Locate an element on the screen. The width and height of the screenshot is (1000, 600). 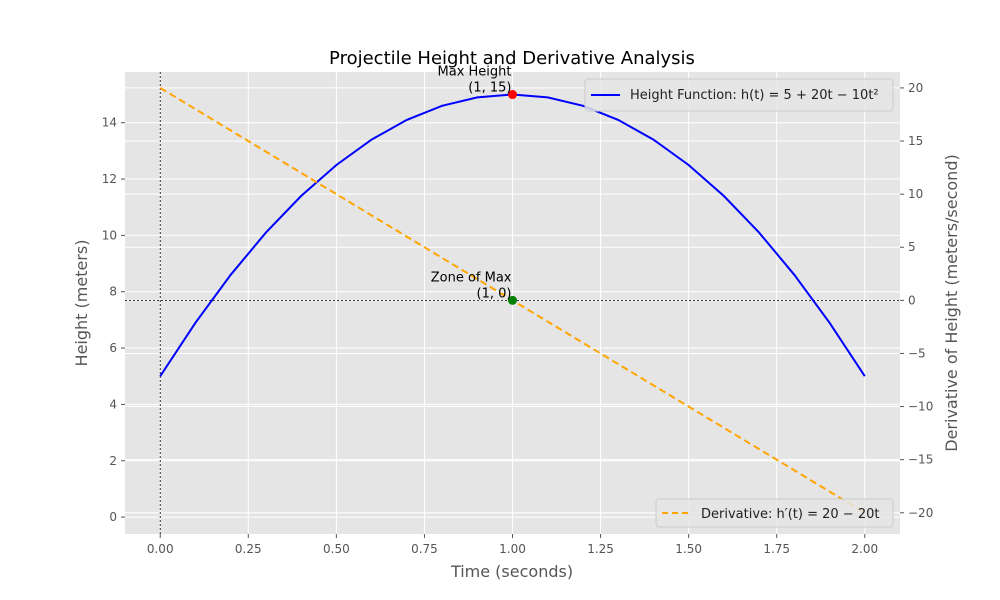
legend-derivative-box is located at coordinates (774, 513).